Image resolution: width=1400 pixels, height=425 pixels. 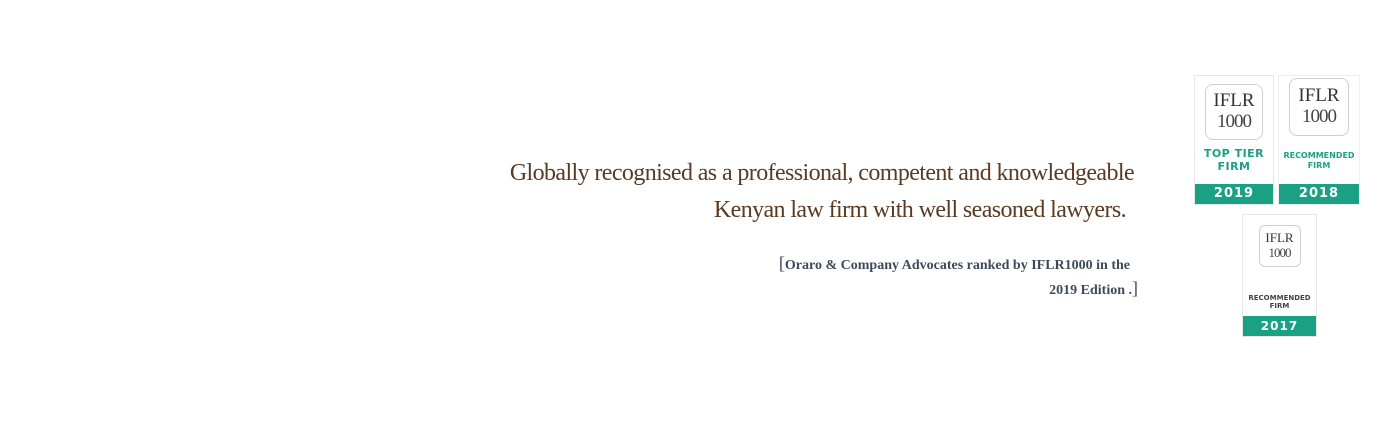 What do you see at coordinates (1319, 194) in the screenshot?
I see `badge-year: 2018` at bounding box center [1319, 194].